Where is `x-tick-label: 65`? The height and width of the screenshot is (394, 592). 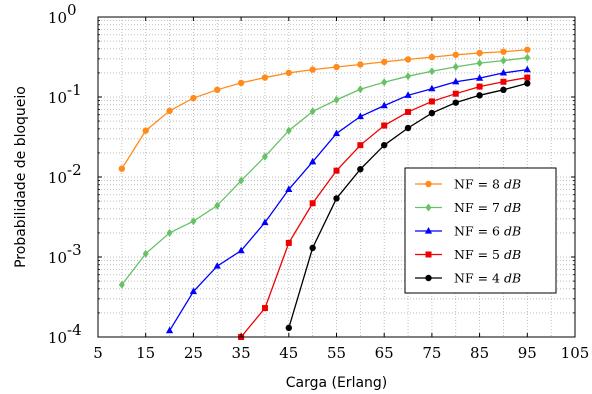 x-tick-label: 65 is located at coordinates (384, 353).